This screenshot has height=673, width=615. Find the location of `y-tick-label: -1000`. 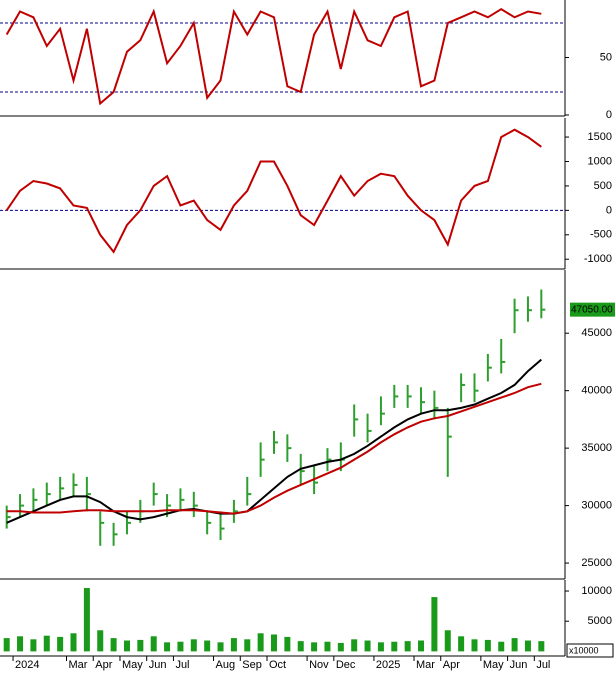

y-tick-label: -1000 is located at coordinates (598, 259).